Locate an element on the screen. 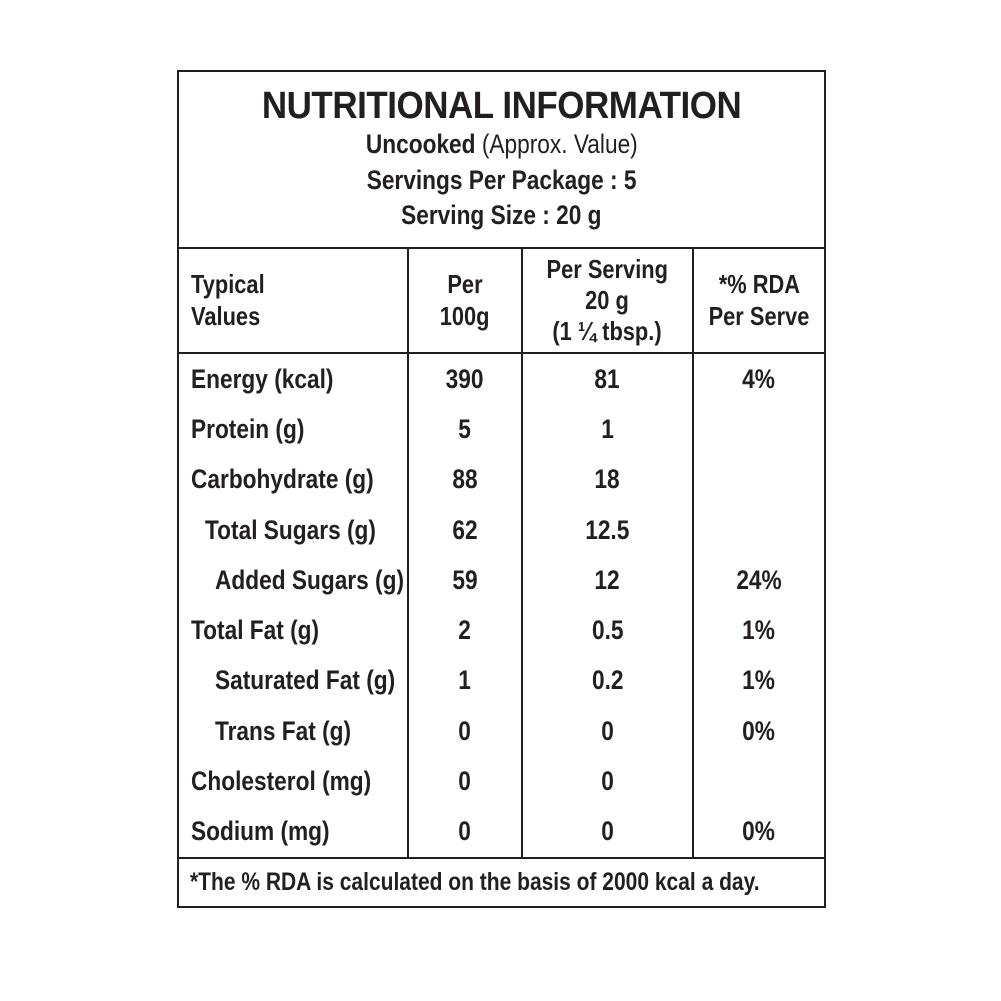  value-per-serving: 18 is located at coordinates (608, 479).